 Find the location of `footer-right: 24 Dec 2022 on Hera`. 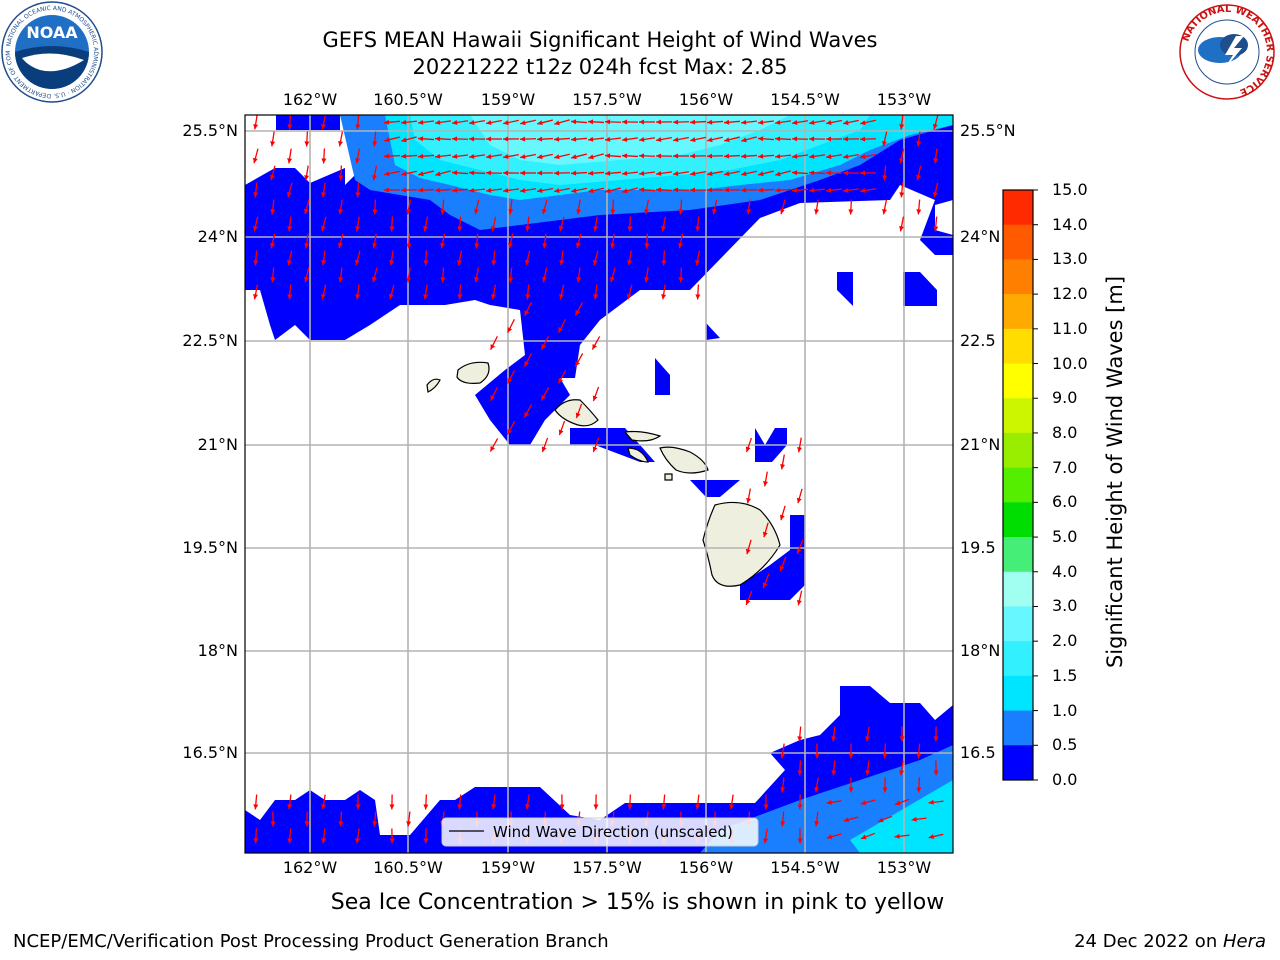

footer-right: 24 Dec 2022 on Hera is located at coordinates (1170, 941).